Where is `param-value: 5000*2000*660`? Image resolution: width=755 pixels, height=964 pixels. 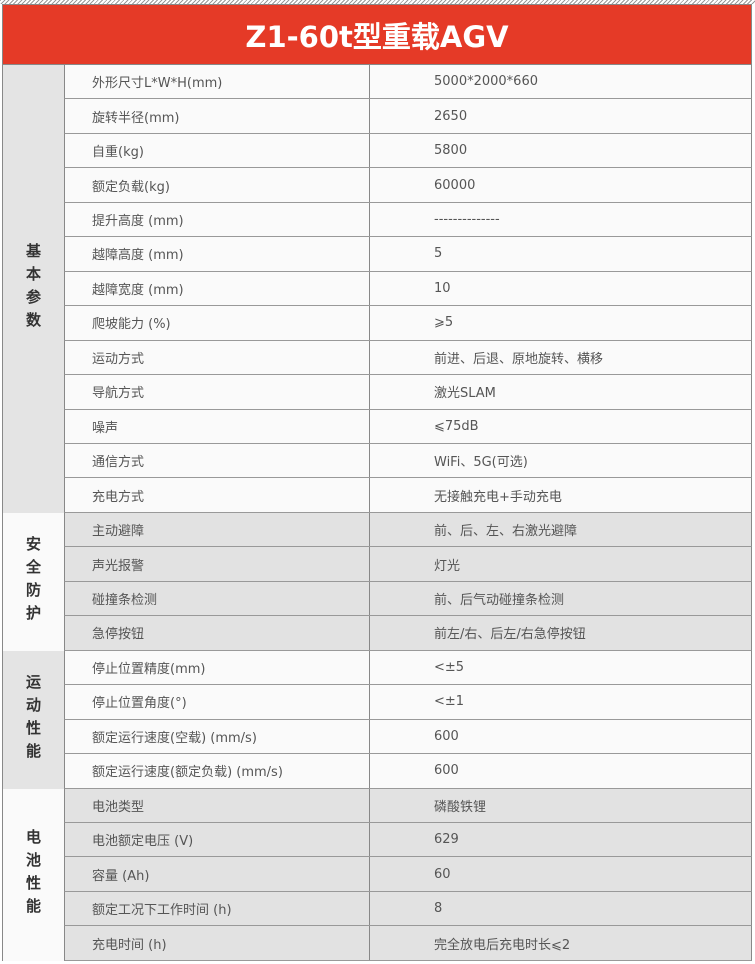
param-value: 5000*2000*660 is located at coordinates (486, 82).